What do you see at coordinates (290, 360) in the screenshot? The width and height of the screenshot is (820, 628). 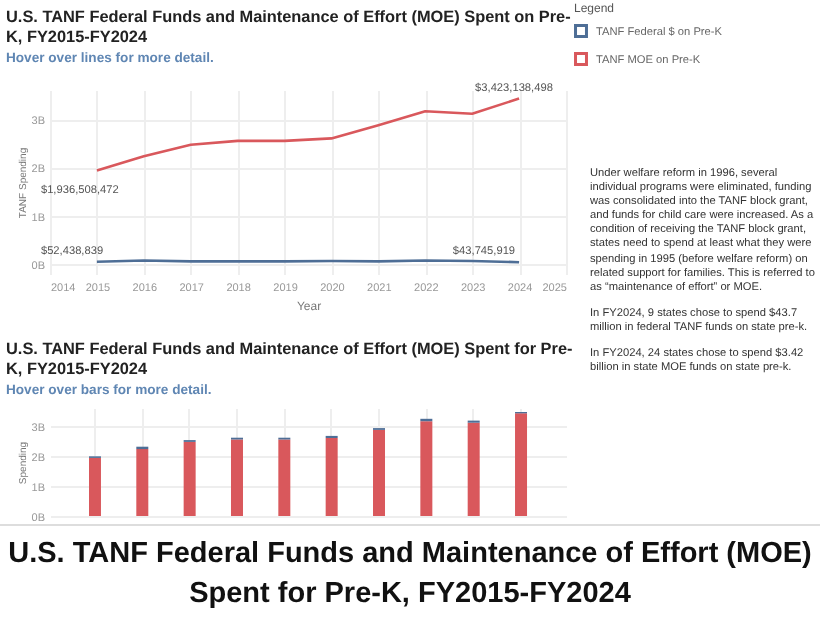 I see `chart-title: U.S. TANF Federal Funds and Maintenance of Effort (MOE) Spent for Pre-K, FY2015-FY2024` at bounding box center [290, 360].